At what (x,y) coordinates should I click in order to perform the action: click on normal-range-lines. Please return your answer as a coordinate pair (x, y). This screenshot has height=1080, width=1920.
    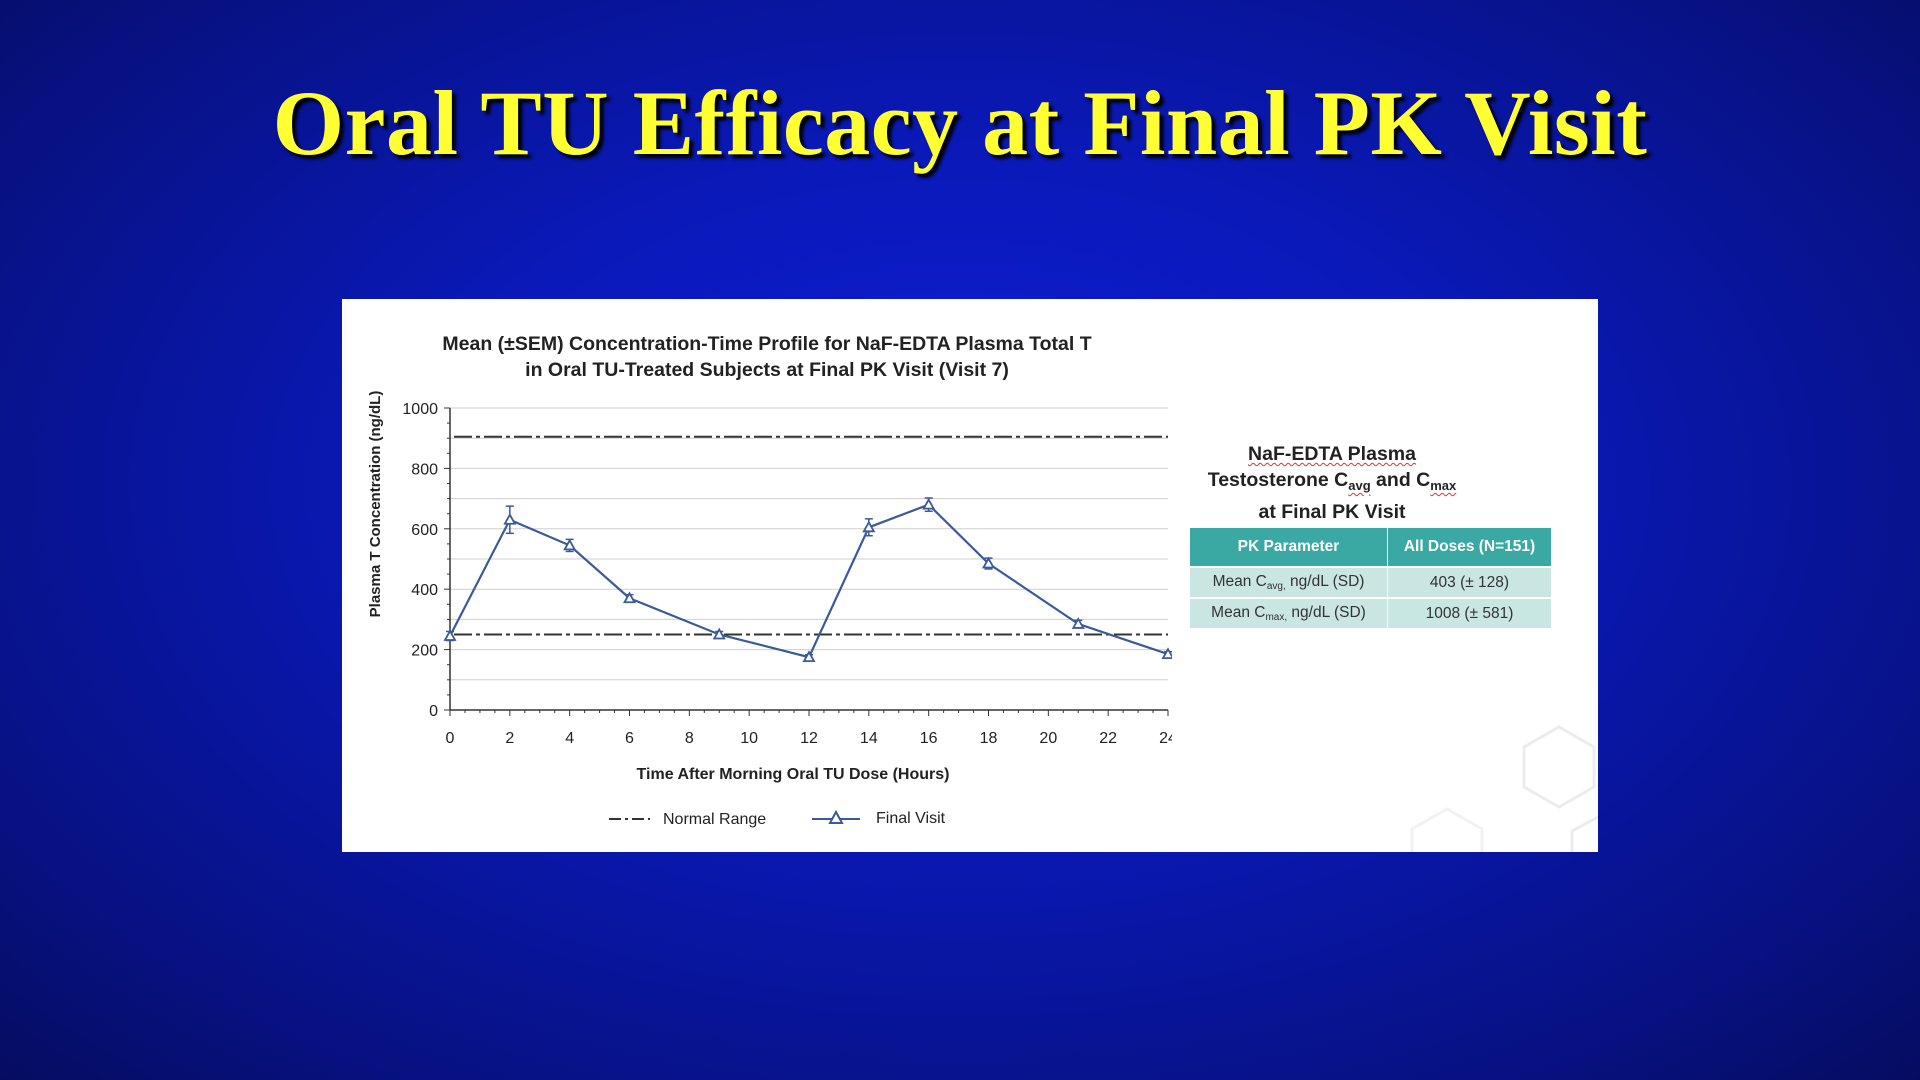
    Looking at the image, I should click on (811, 535).